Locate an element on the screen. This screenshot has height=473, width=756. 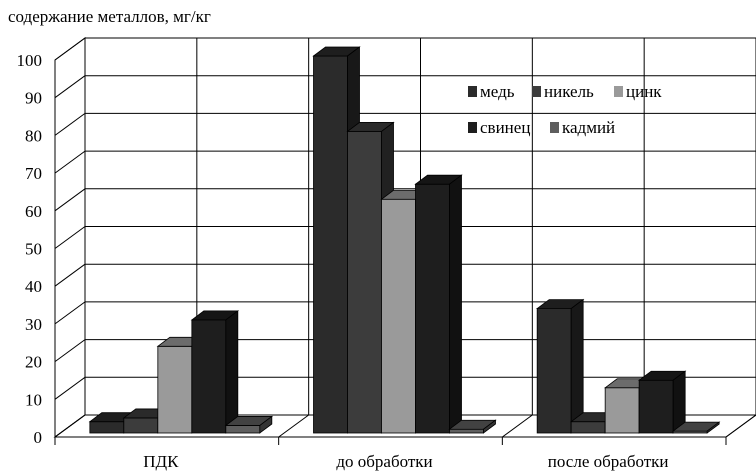
legend-item-цинк: цинк is located at coordinates (638, 91).